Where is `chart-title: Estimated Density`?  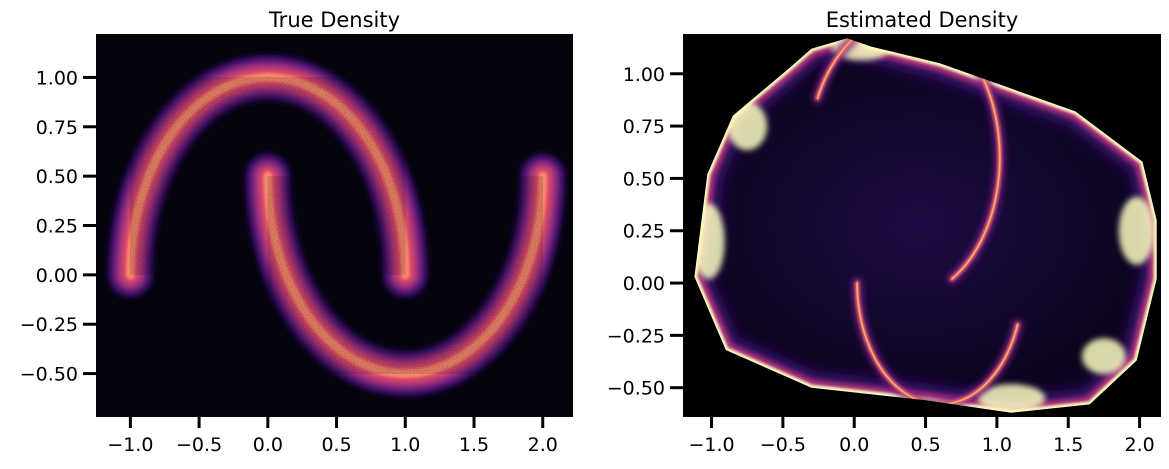 chart-title: Estimated Density is located at coordinates (922, 20).